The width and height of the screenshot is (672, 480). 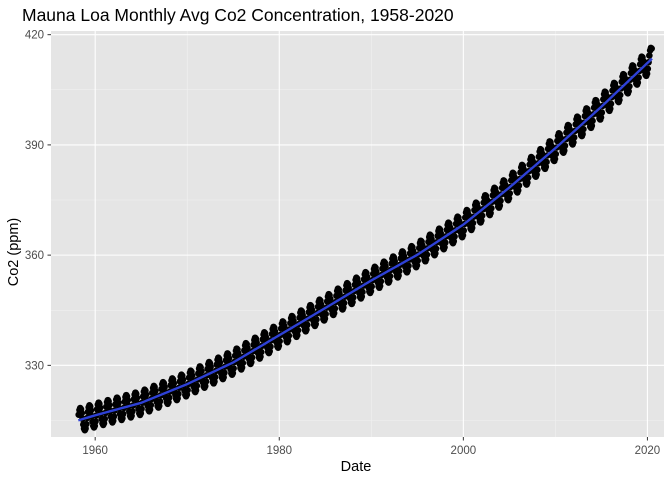 I want to click on x-tick-label: 2020, so click(x=648, y=451).